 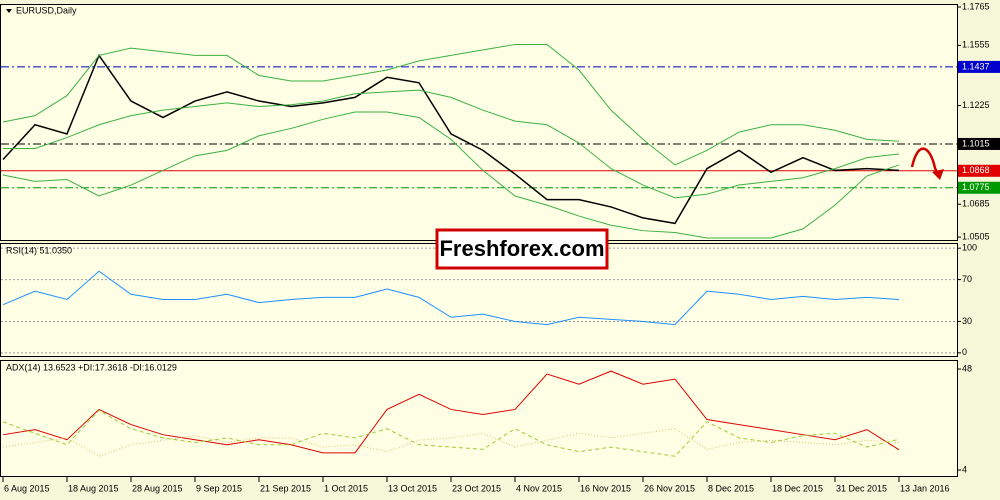 What do you see at coordinates (976, 236) in the screenshot?
I see `y-tick-label: 1.0505` at bounding box center [976, 236].